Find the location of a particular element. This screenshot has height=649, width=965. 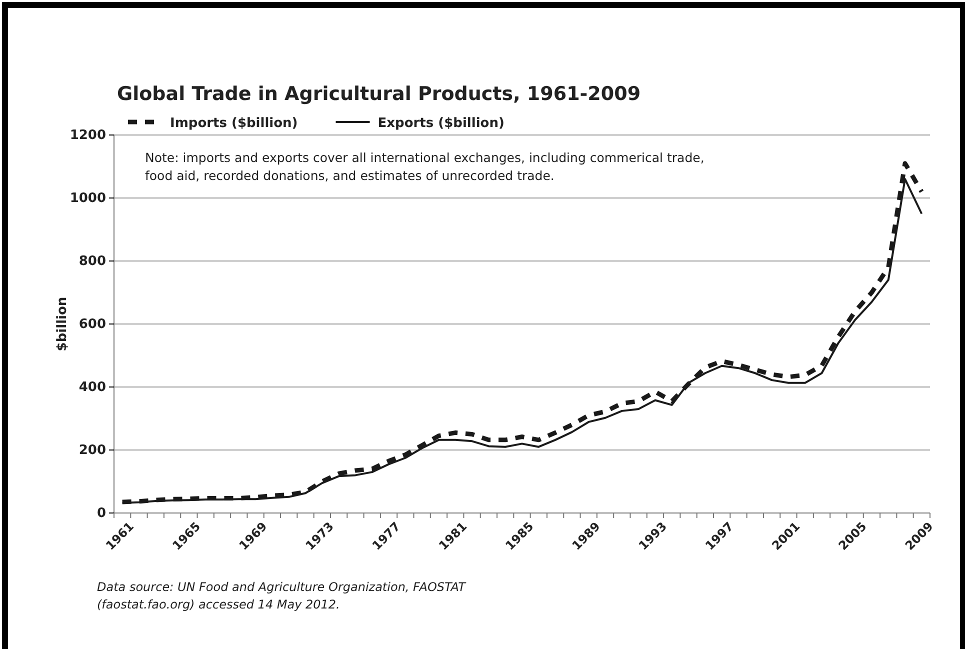

chart-title: Global Trade in Agricultural Products, 1961-2009 is located at coordinates (379, 94).